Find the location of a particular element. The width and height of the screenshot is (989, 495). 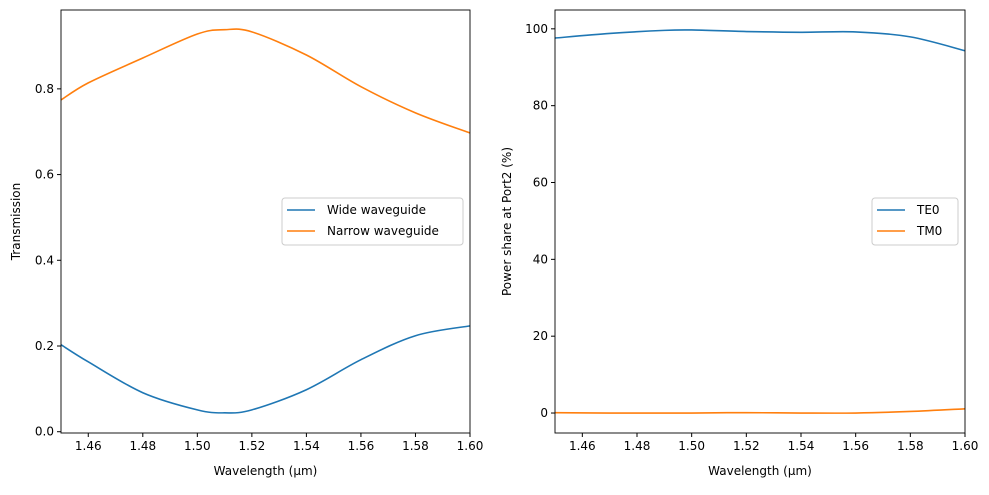

y-tick-label: 60 is located at coordinates (540, 183).